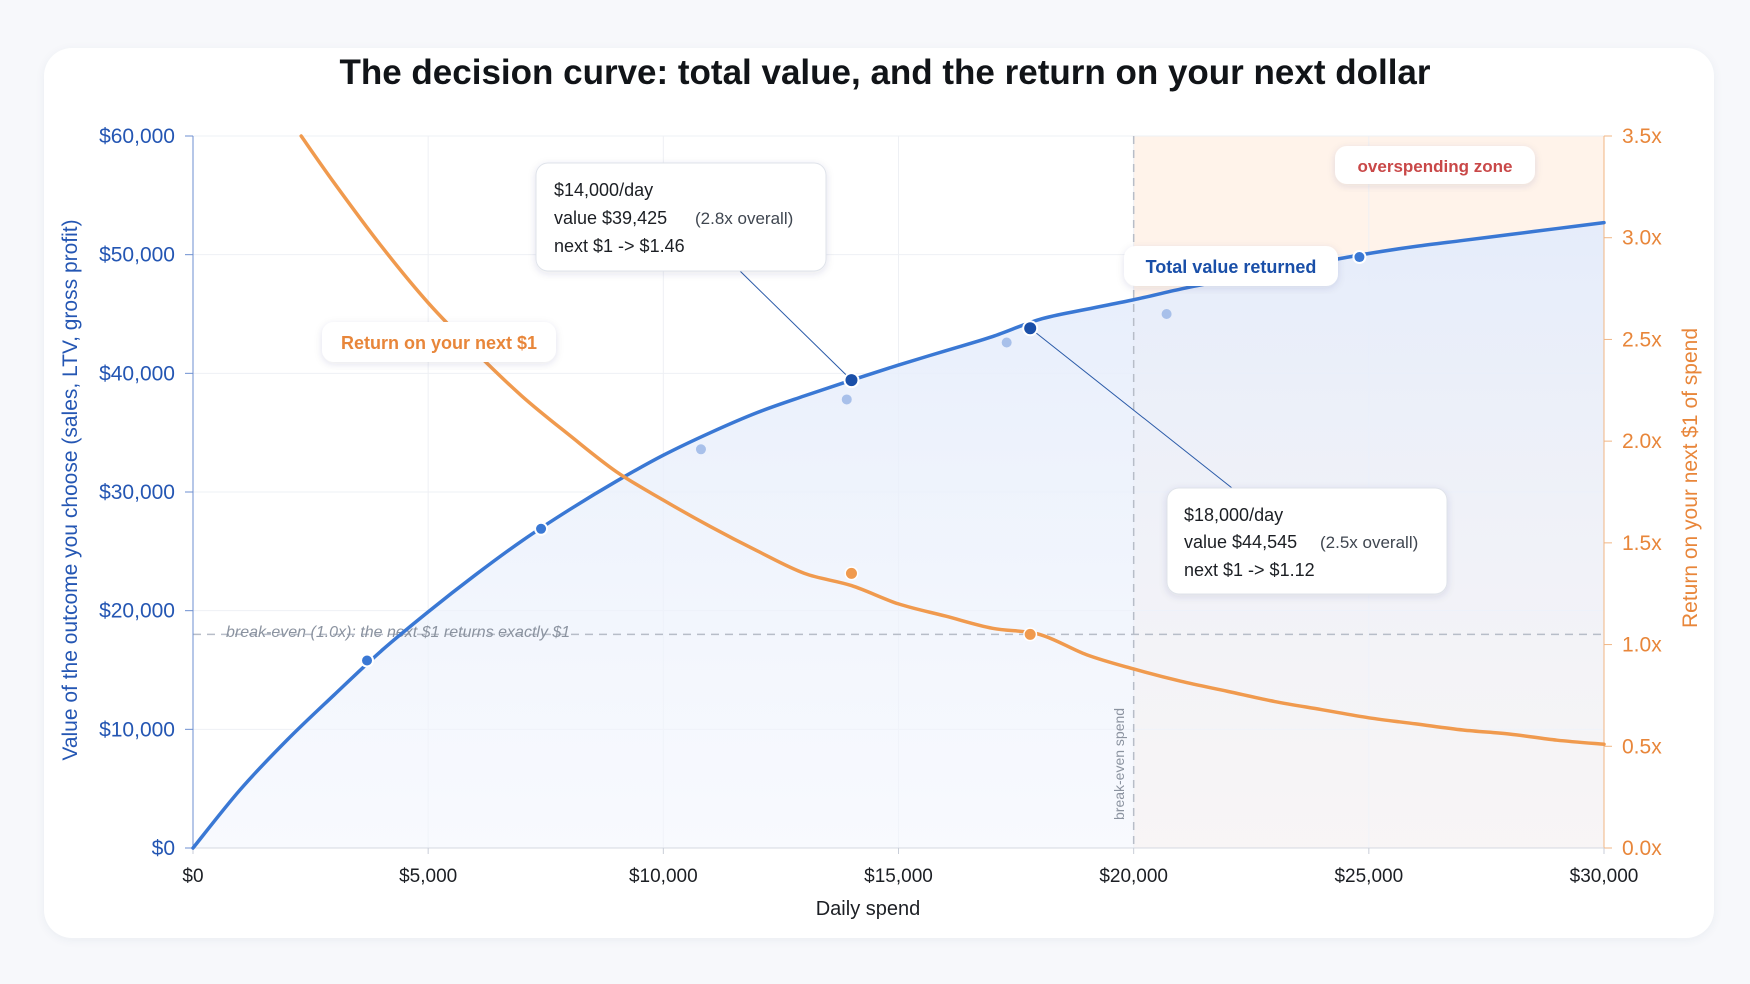 This screenshot has width=1750, height=984. Describe the element at coordinates (137, 492) in the screenshot. I see `left-tick-label: $30,000` at that location.